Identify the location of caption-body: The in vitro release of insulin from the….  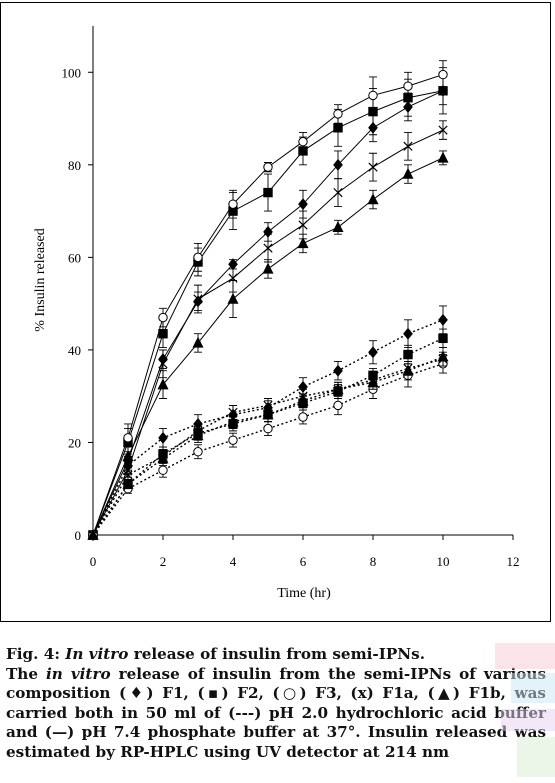
(276, 714).